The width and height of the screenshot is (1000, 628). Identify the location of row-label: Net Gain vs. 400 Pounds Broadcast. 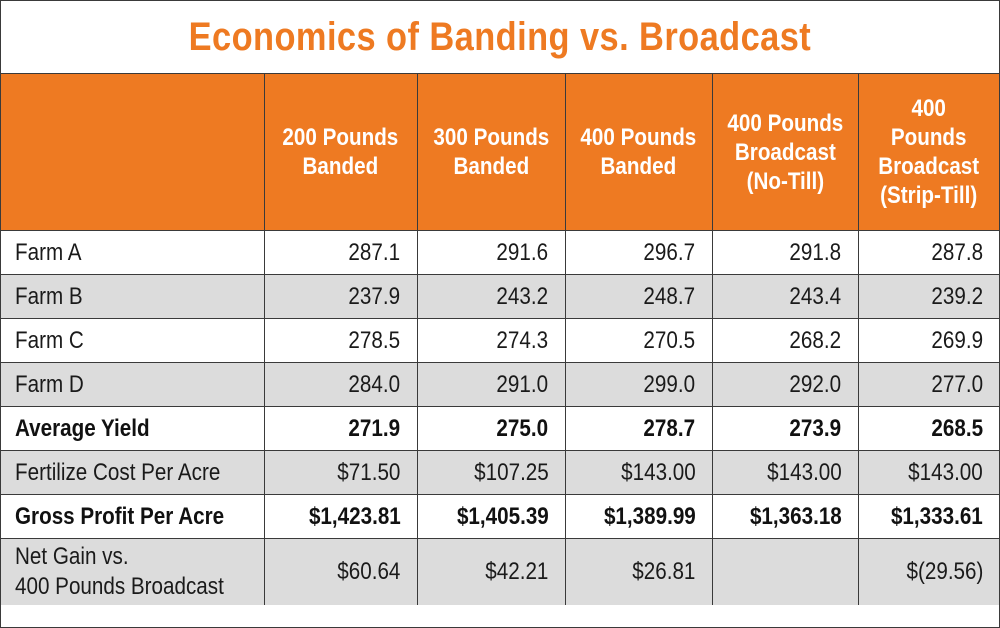
(133, 571).